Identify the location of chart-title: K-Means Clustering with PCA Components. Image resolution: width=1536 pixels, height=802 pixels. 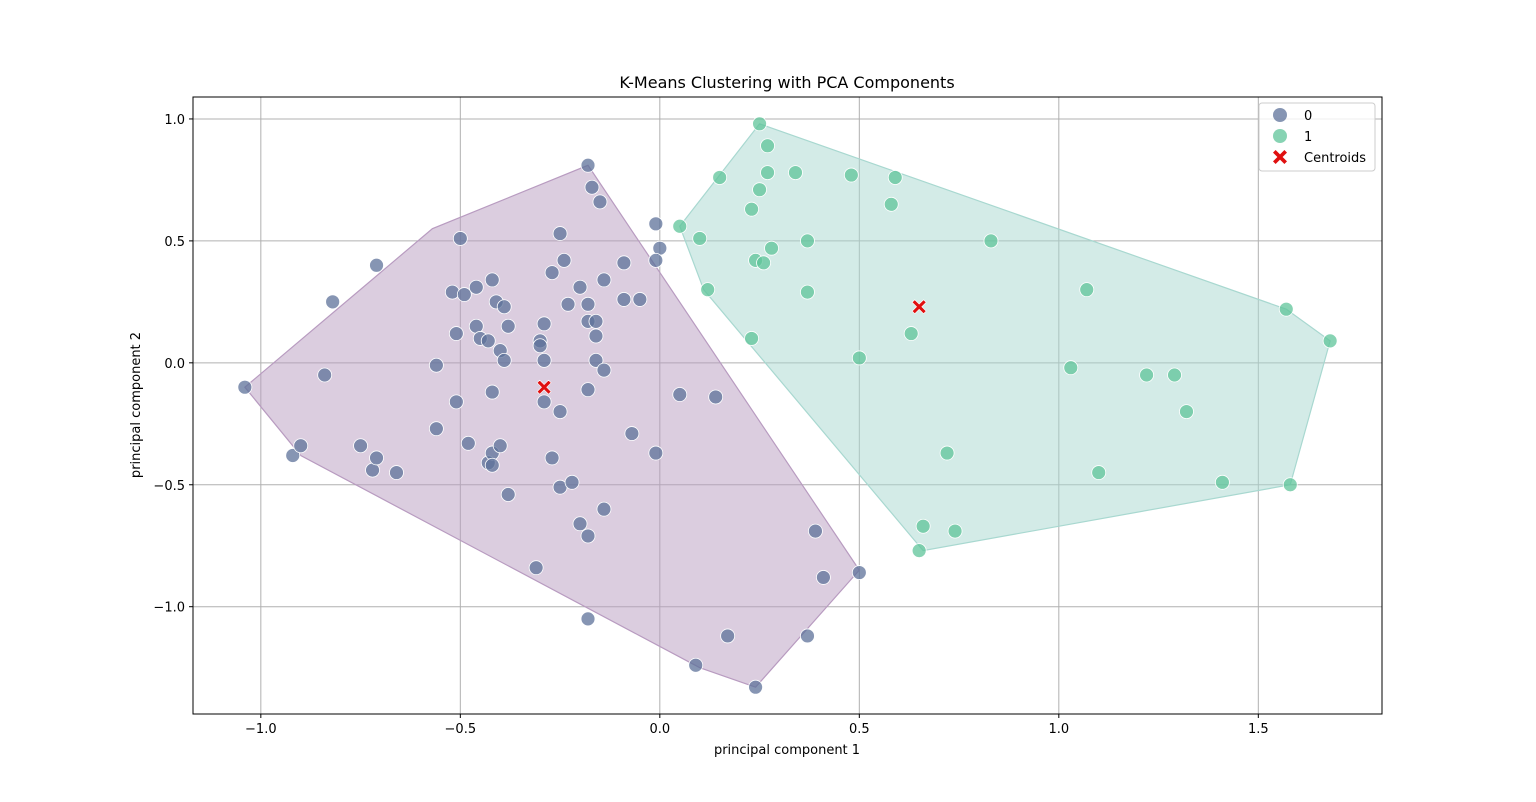
(786, 82).